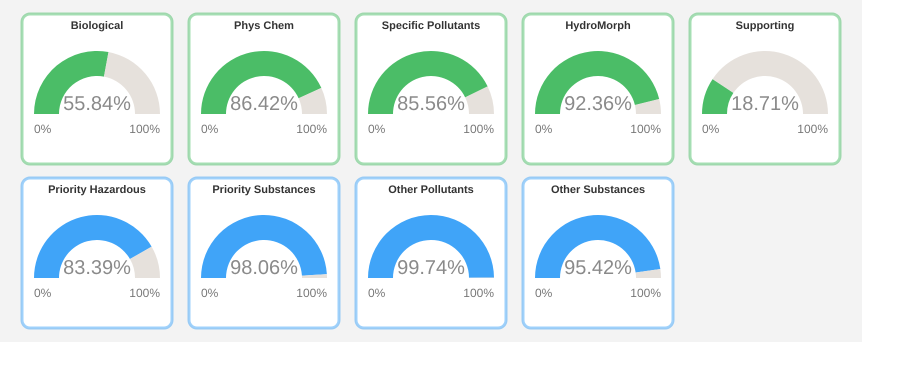 The width and height of the screenshot is (908, 367). I want to click on text: 99.74%, so click(431, 268).